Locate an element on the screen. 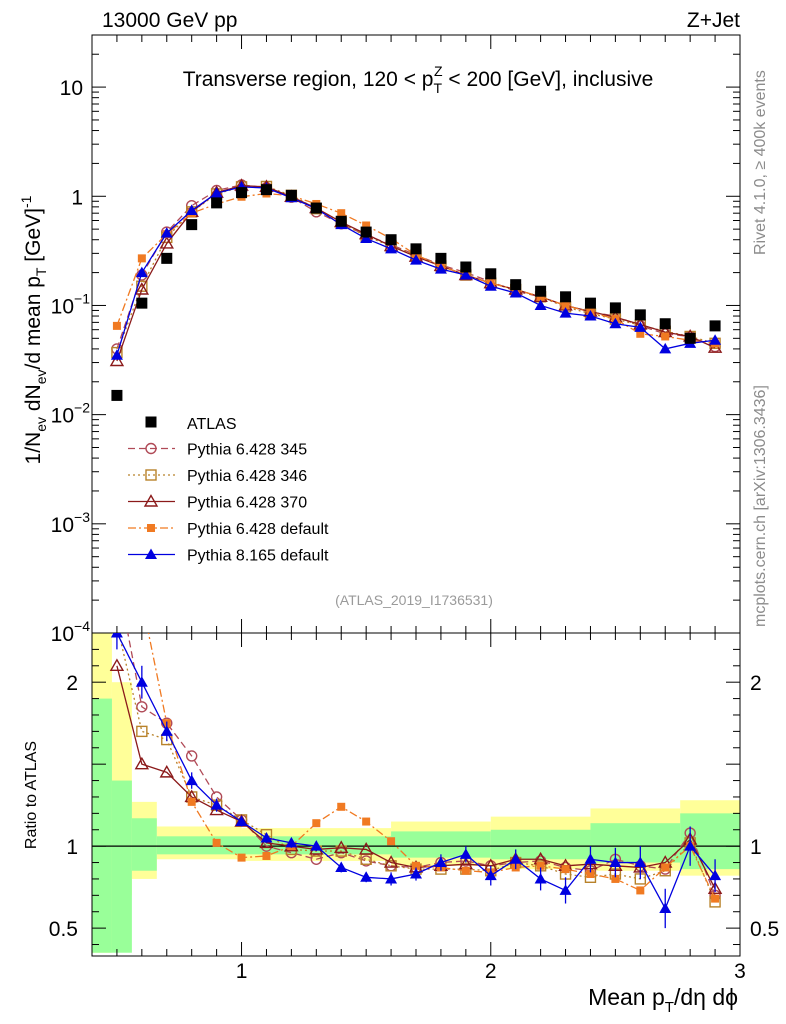 Image resolution: width=786 pixels, height=1024 pixels. main-series is located at coordinates (416, 272).